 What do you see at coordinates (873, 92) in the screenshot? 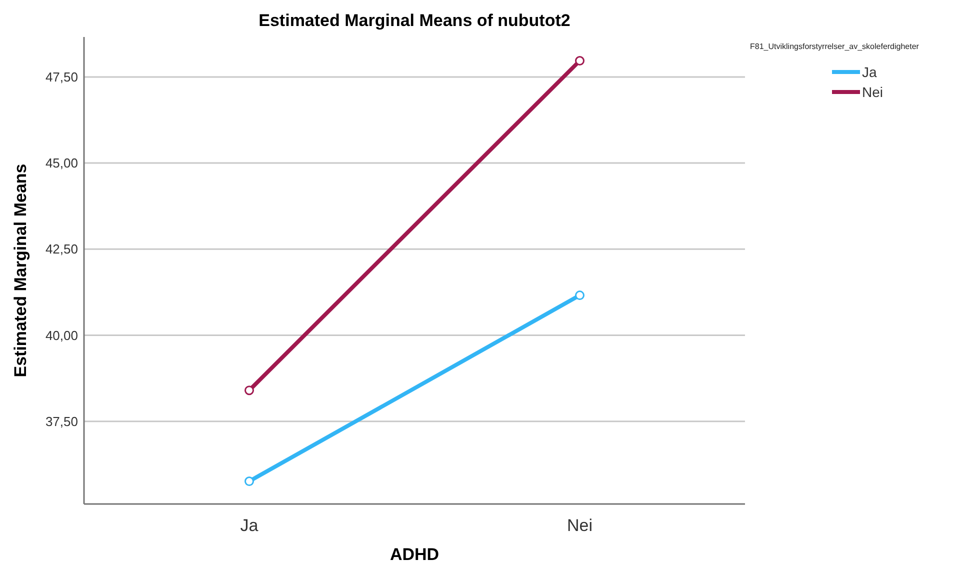
I see `legend-label: Nei` at bounding box center [873, 92].